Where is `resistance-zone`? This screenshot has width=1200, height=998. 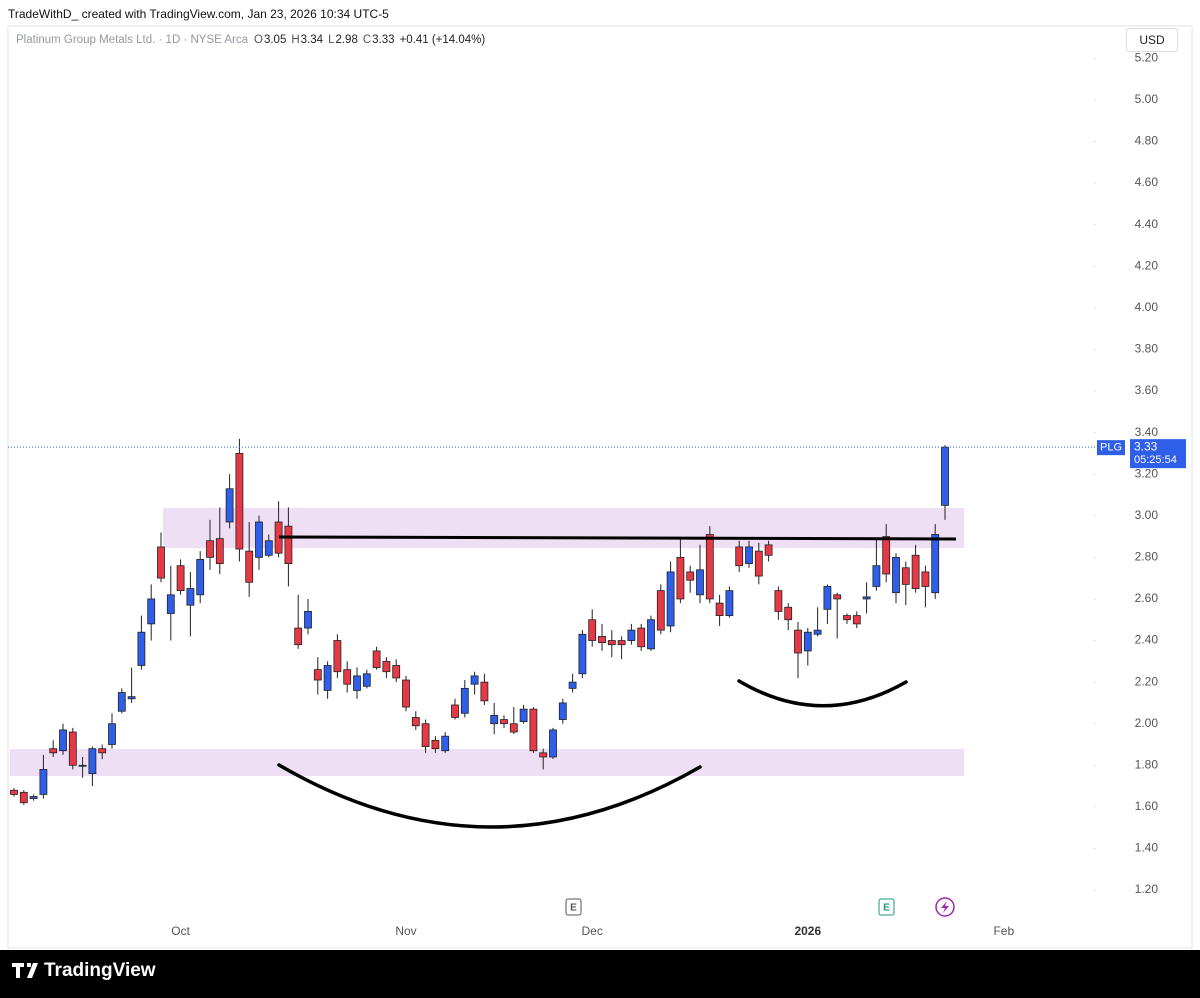 resistance-zone is located at coordinates (563, 528).